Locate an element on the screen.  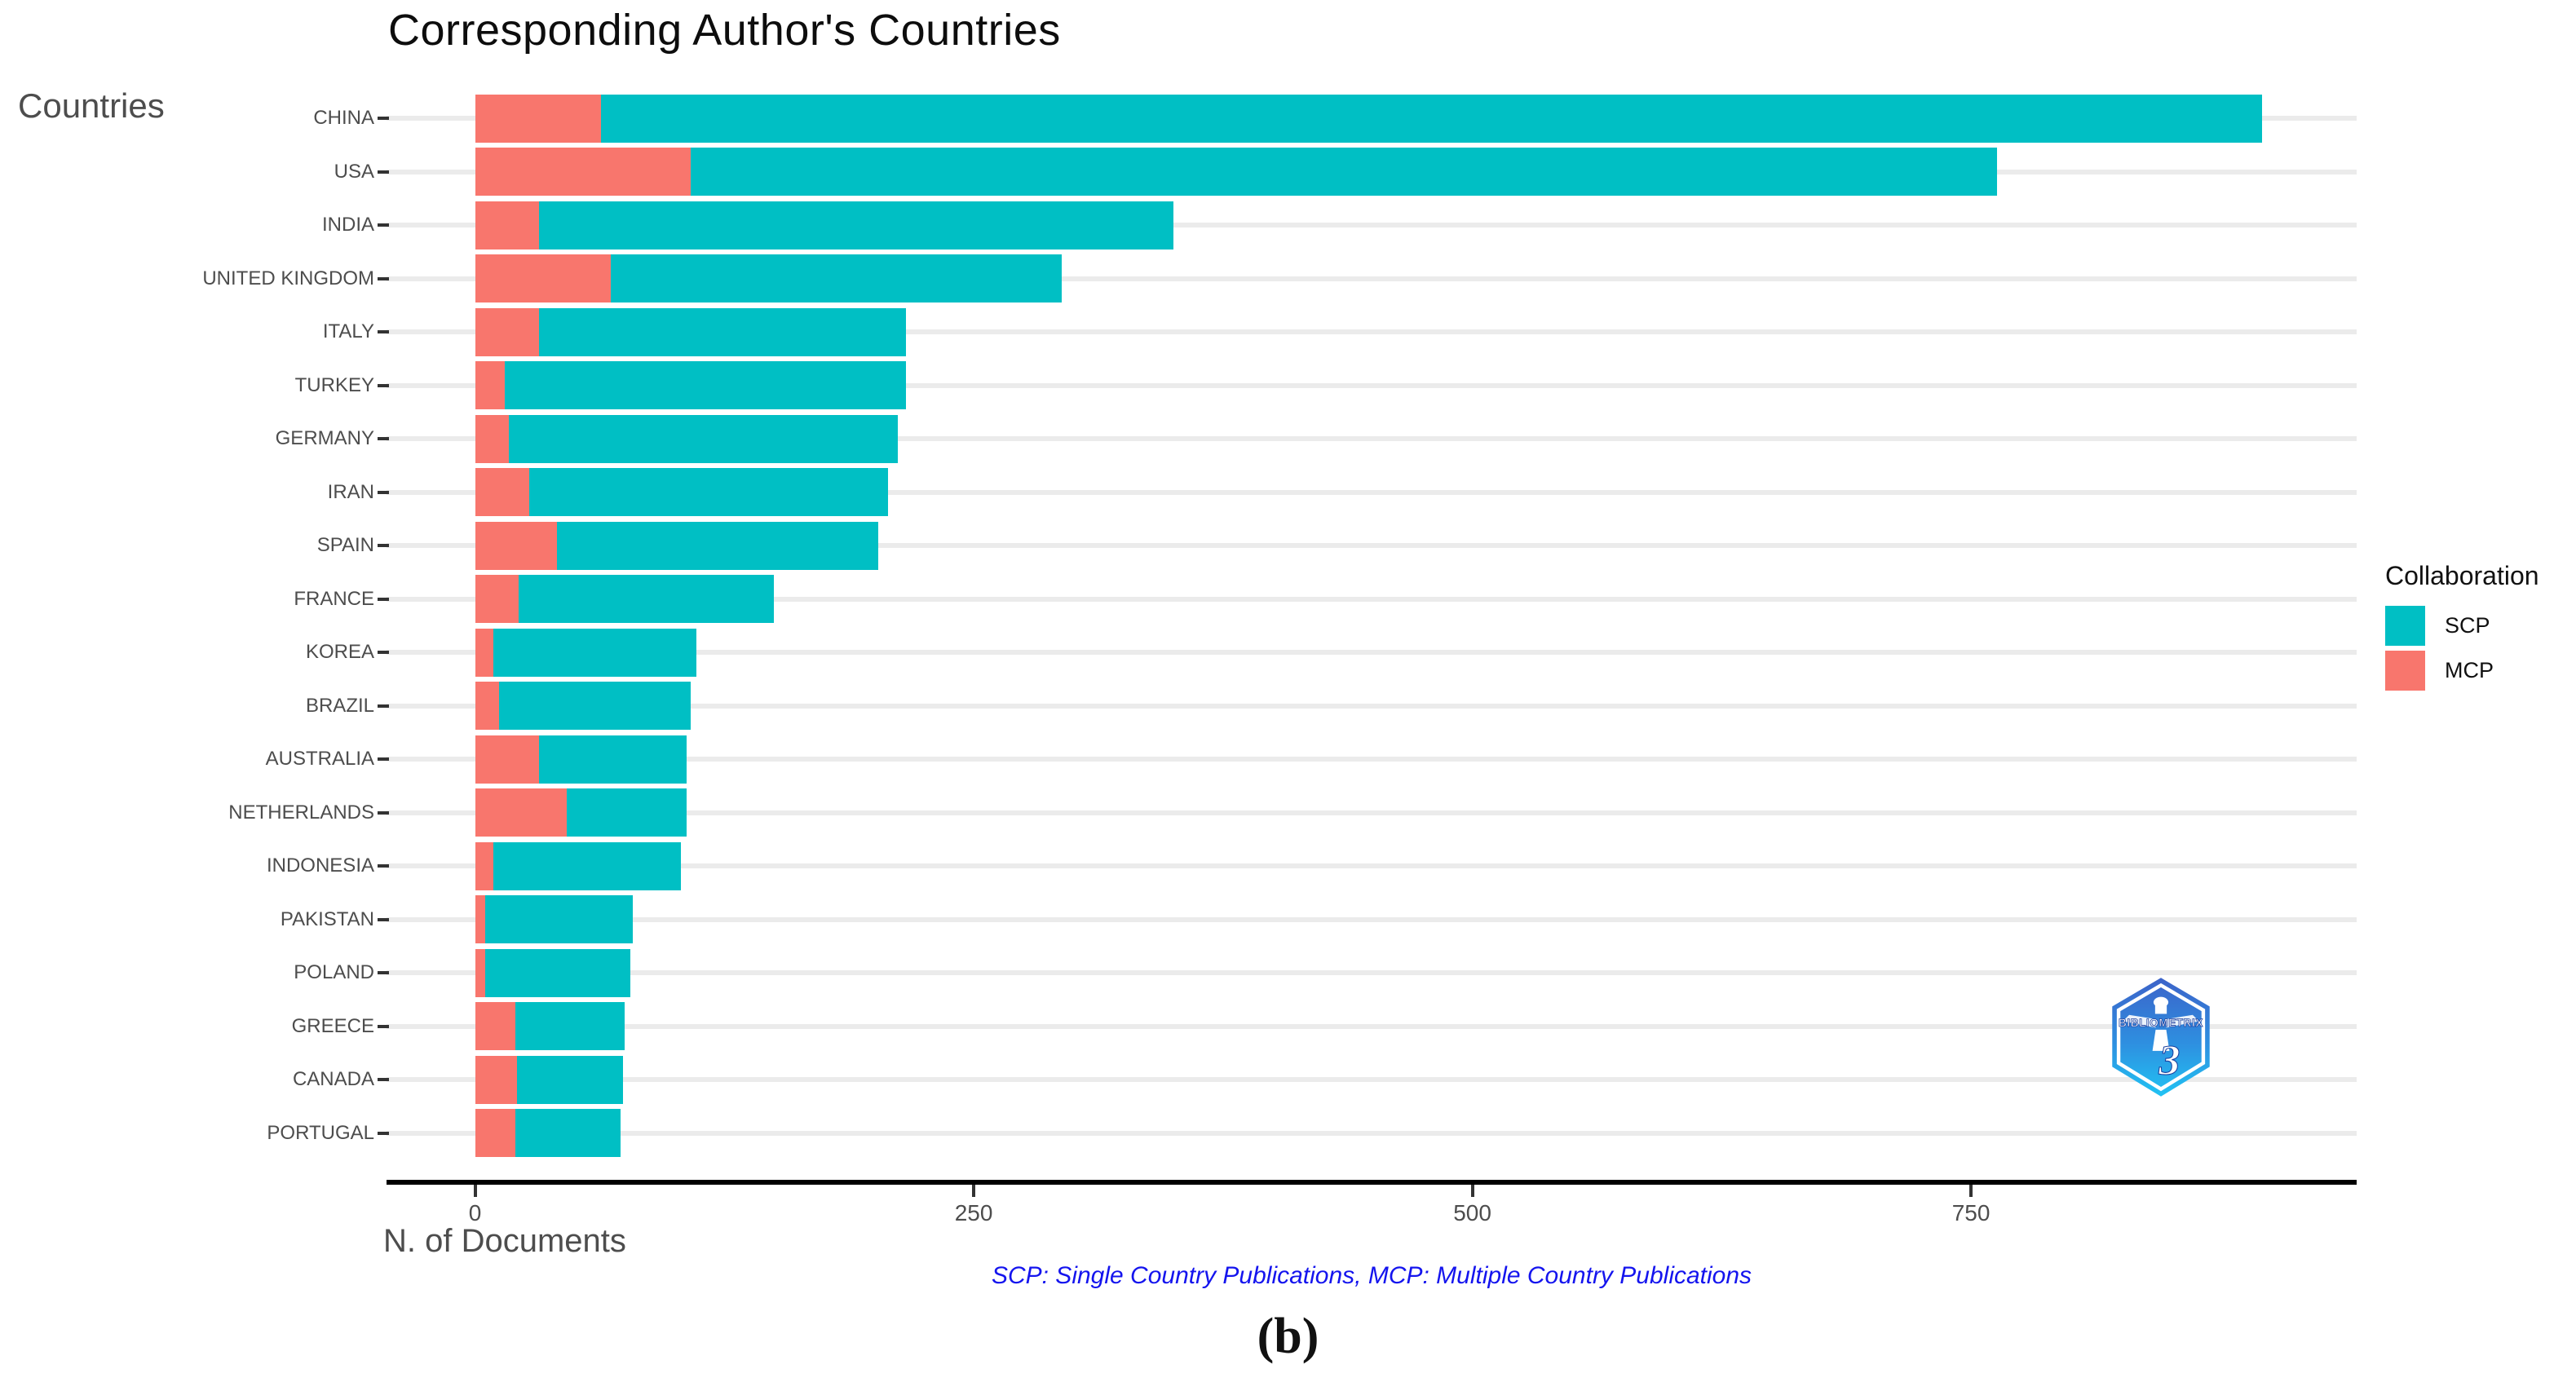
bar-row-usa is located at coordinates (1236, 172).